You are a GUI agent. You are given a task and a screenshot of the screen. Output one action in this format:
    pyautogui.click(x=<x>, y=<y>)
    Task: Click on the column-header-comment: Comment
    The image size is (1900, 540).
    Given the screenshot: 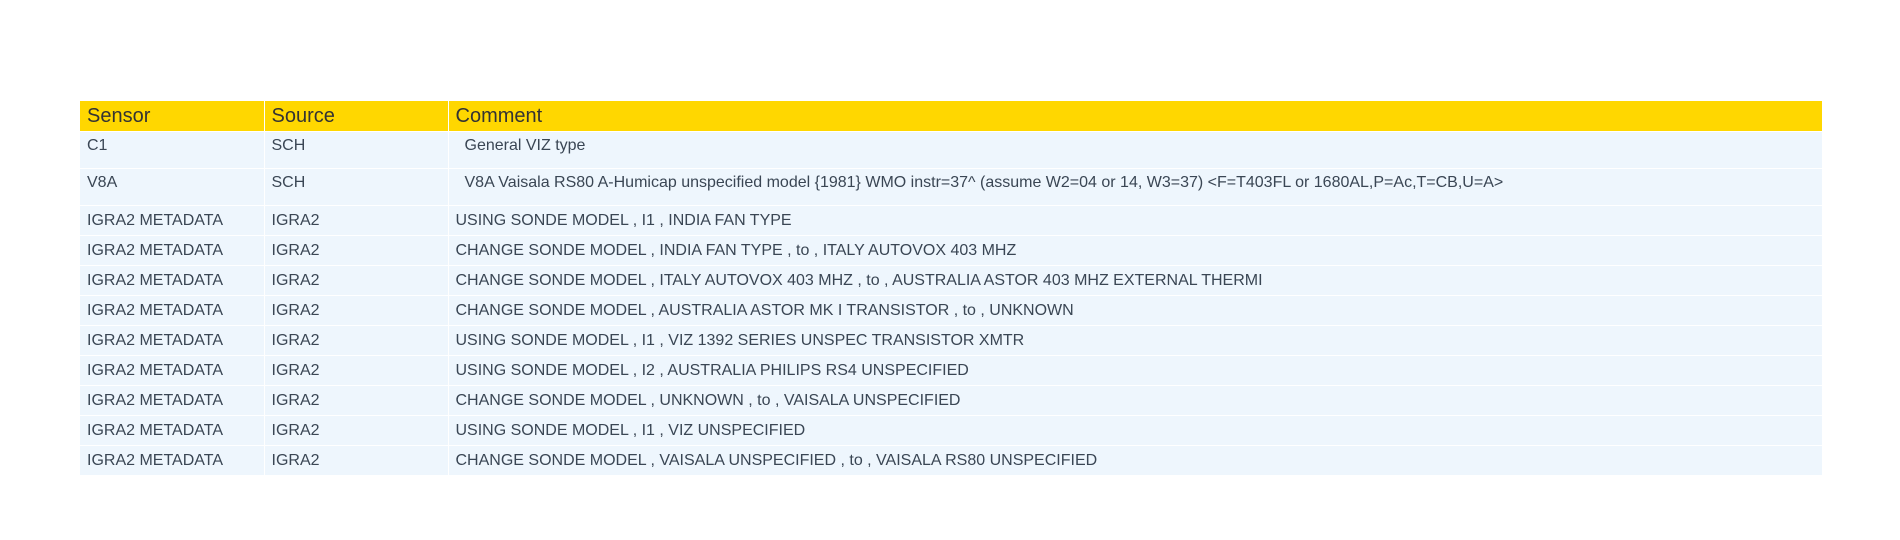 What is the action you would take?
    pyautogui.click(x=1134, y=116)
    